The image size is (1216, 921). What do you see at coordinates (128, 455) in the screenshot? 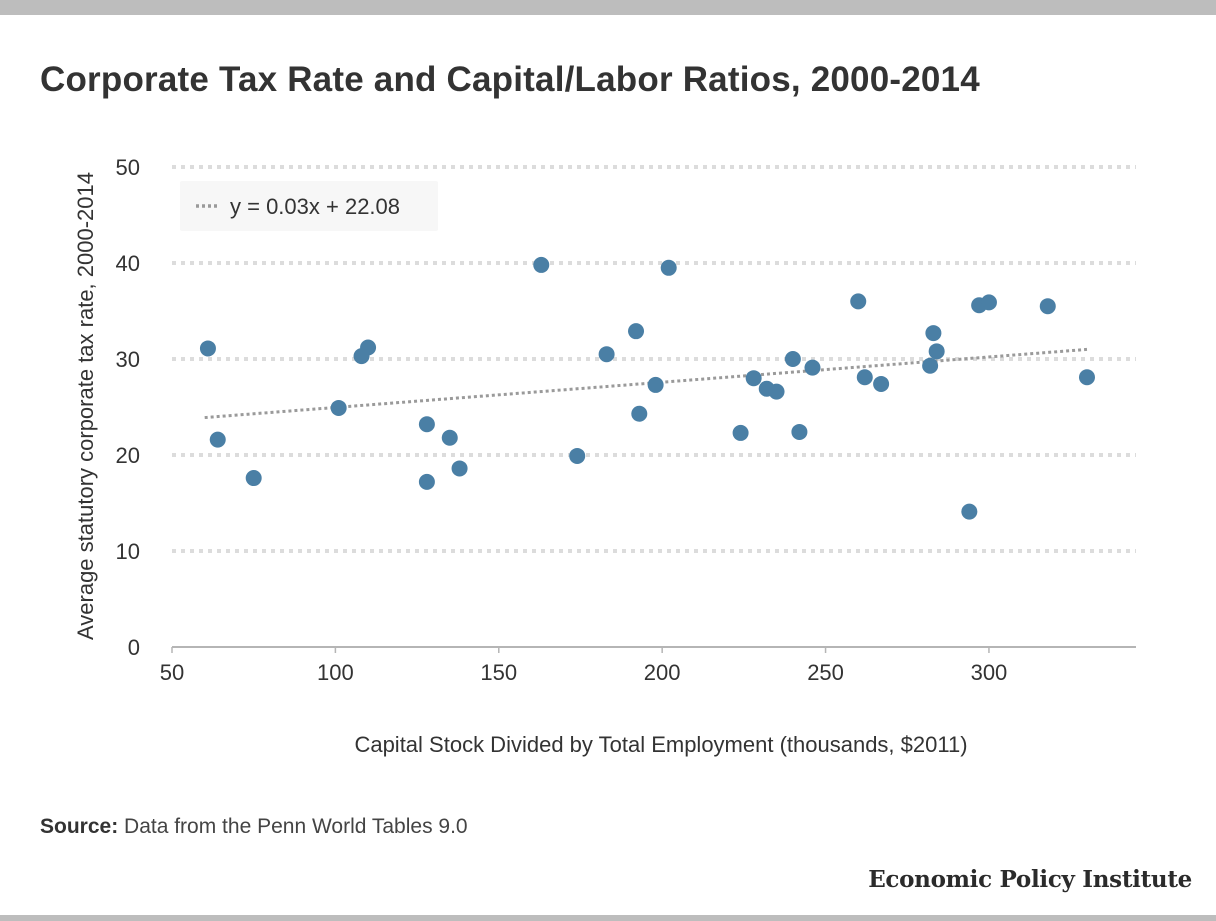
I see `y-tick-label-2: 20` at bounding box center [128, 455].